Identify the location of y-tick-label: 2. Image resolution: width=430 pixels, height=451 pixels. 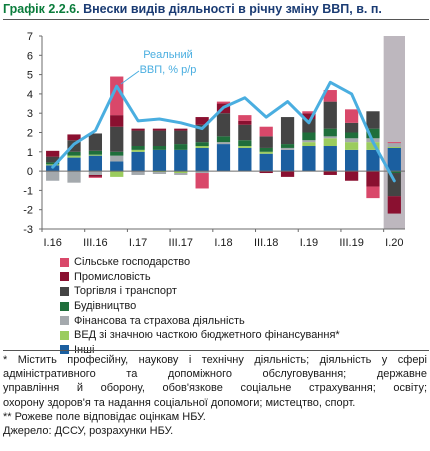
(30, 134).